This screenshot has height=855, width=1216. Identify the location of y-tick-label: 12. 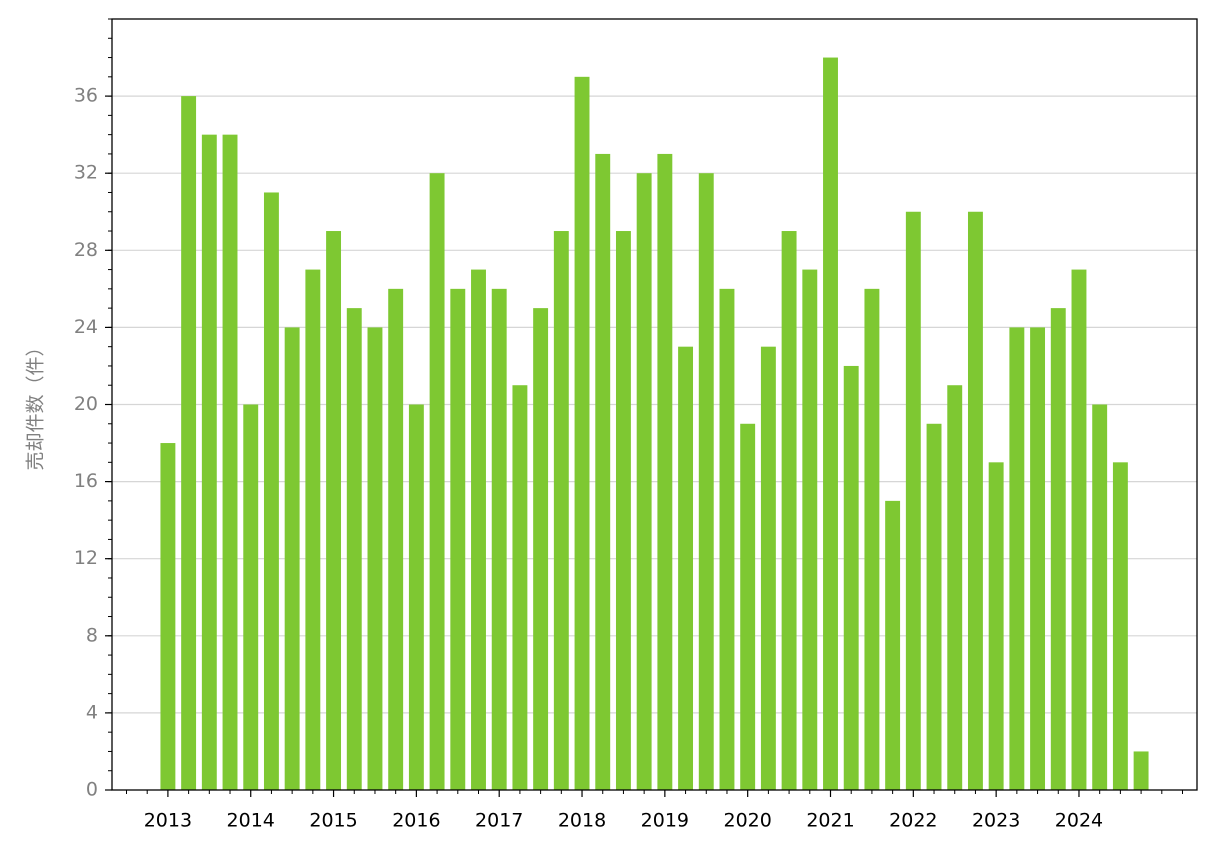
(86, 558).